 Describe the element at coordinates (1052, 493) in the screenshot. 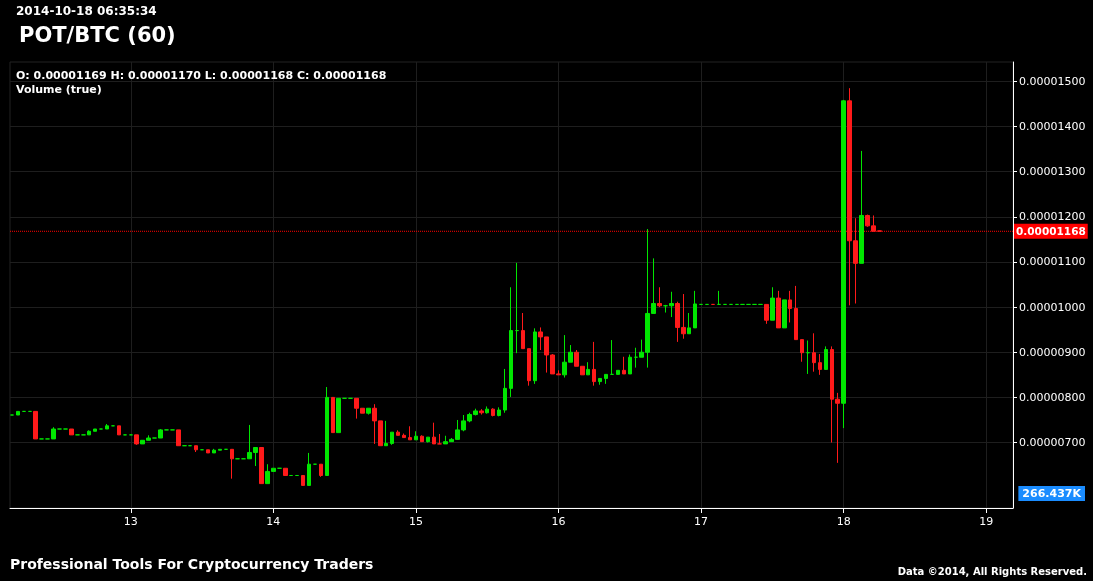

I see `text: 266.437K` at that location.